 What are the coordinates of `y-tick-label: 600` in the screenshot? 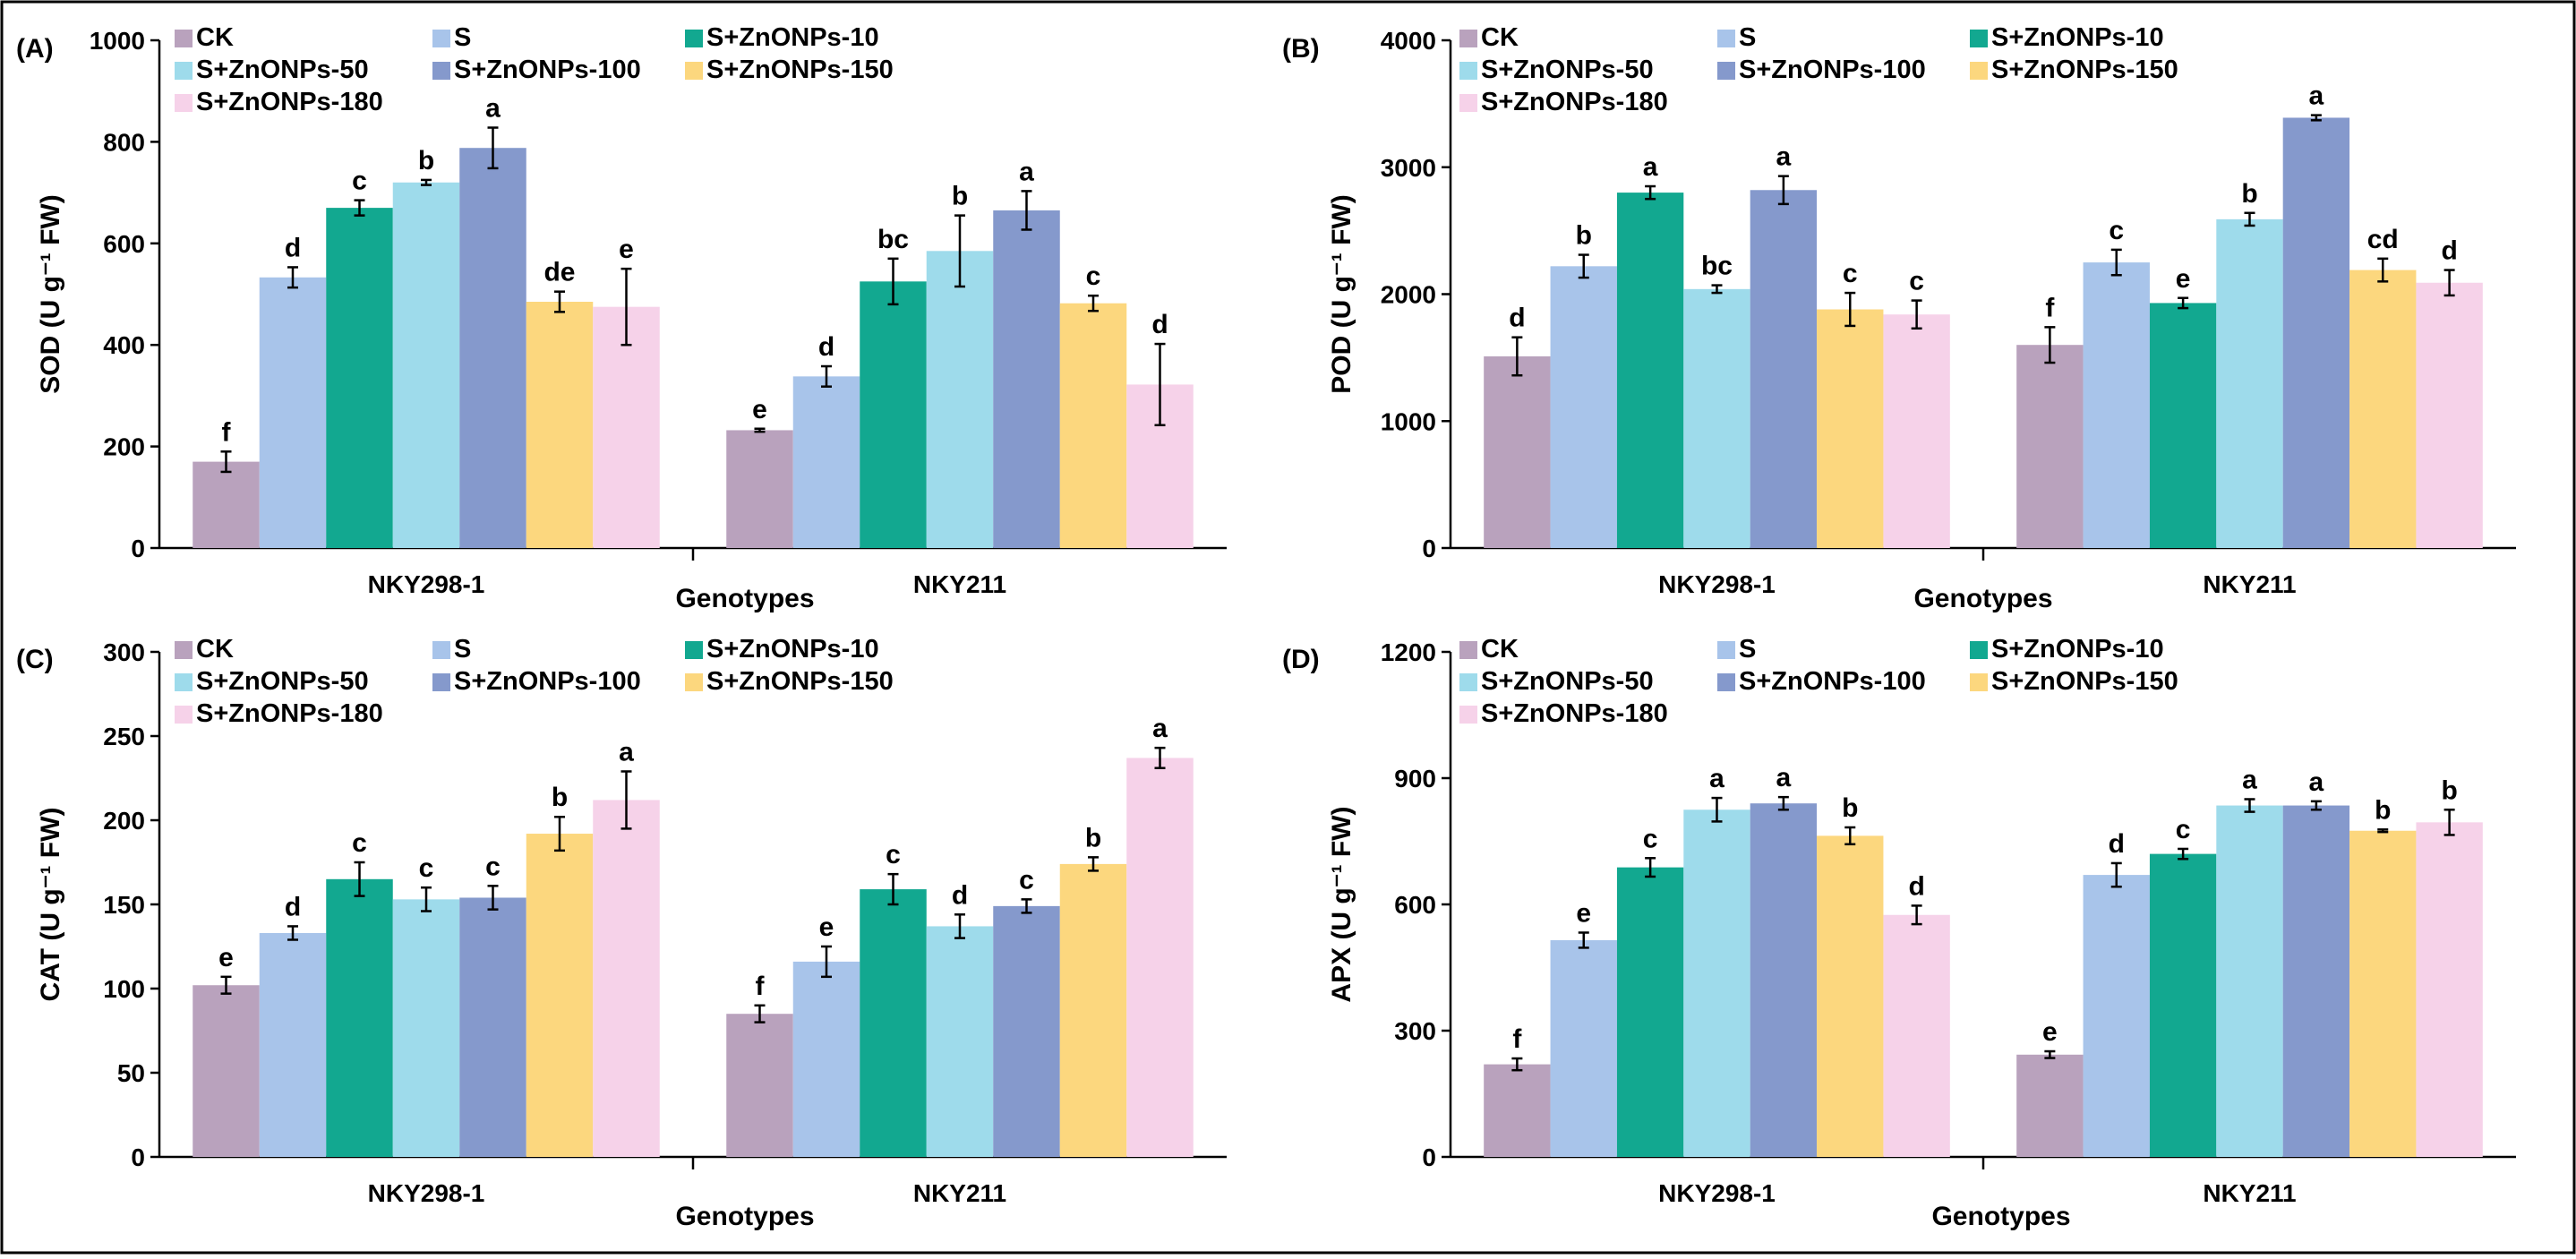 It's located at (124, 244).